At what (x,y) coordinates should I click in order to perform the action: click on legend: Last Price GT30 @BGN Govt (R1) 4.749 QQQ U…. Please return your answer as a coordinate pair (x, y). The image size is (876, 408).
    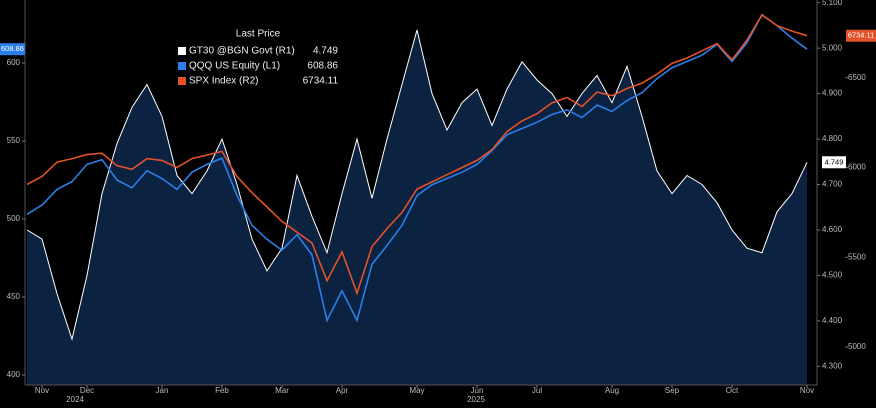
    Looking at the image, I should click on (259, 59).